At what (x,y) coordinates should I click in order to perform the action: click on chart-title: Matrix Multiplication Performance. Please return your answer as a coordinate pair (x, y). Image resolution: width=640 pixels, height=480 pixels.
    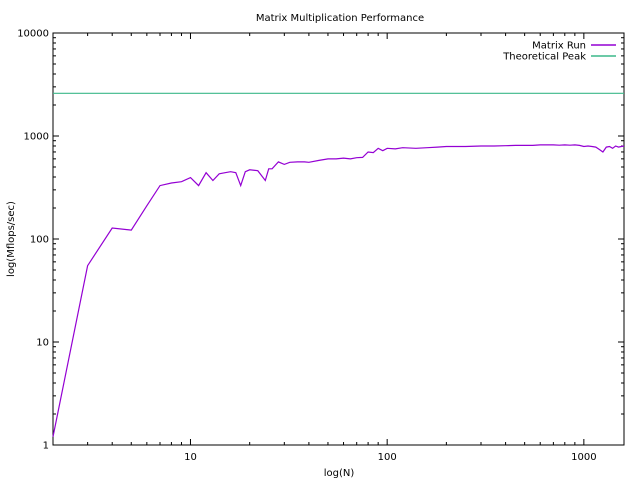
    Looking at the image, I should click on (340, 18).